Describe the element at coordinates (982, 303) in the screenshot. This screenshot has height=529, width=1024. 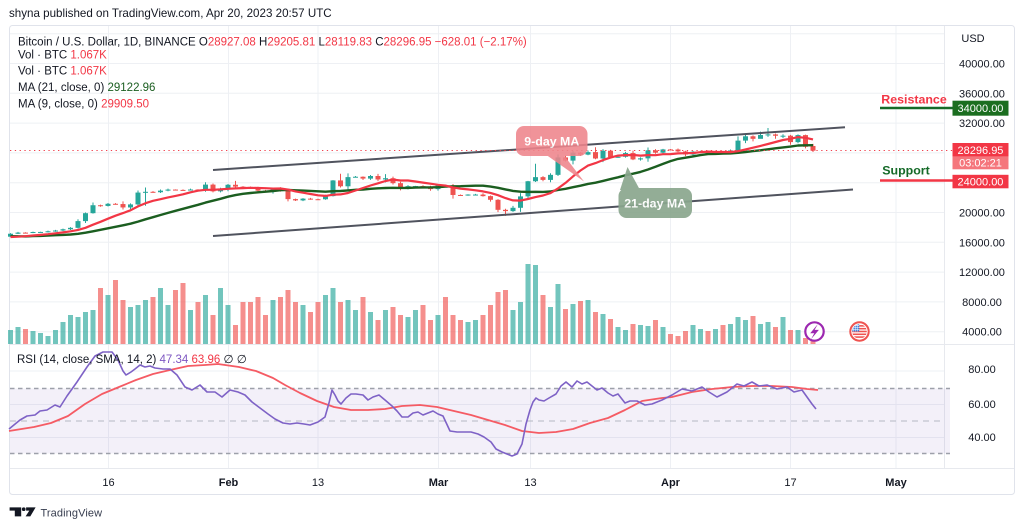
I see `svg-text: 8000.00` at that location.